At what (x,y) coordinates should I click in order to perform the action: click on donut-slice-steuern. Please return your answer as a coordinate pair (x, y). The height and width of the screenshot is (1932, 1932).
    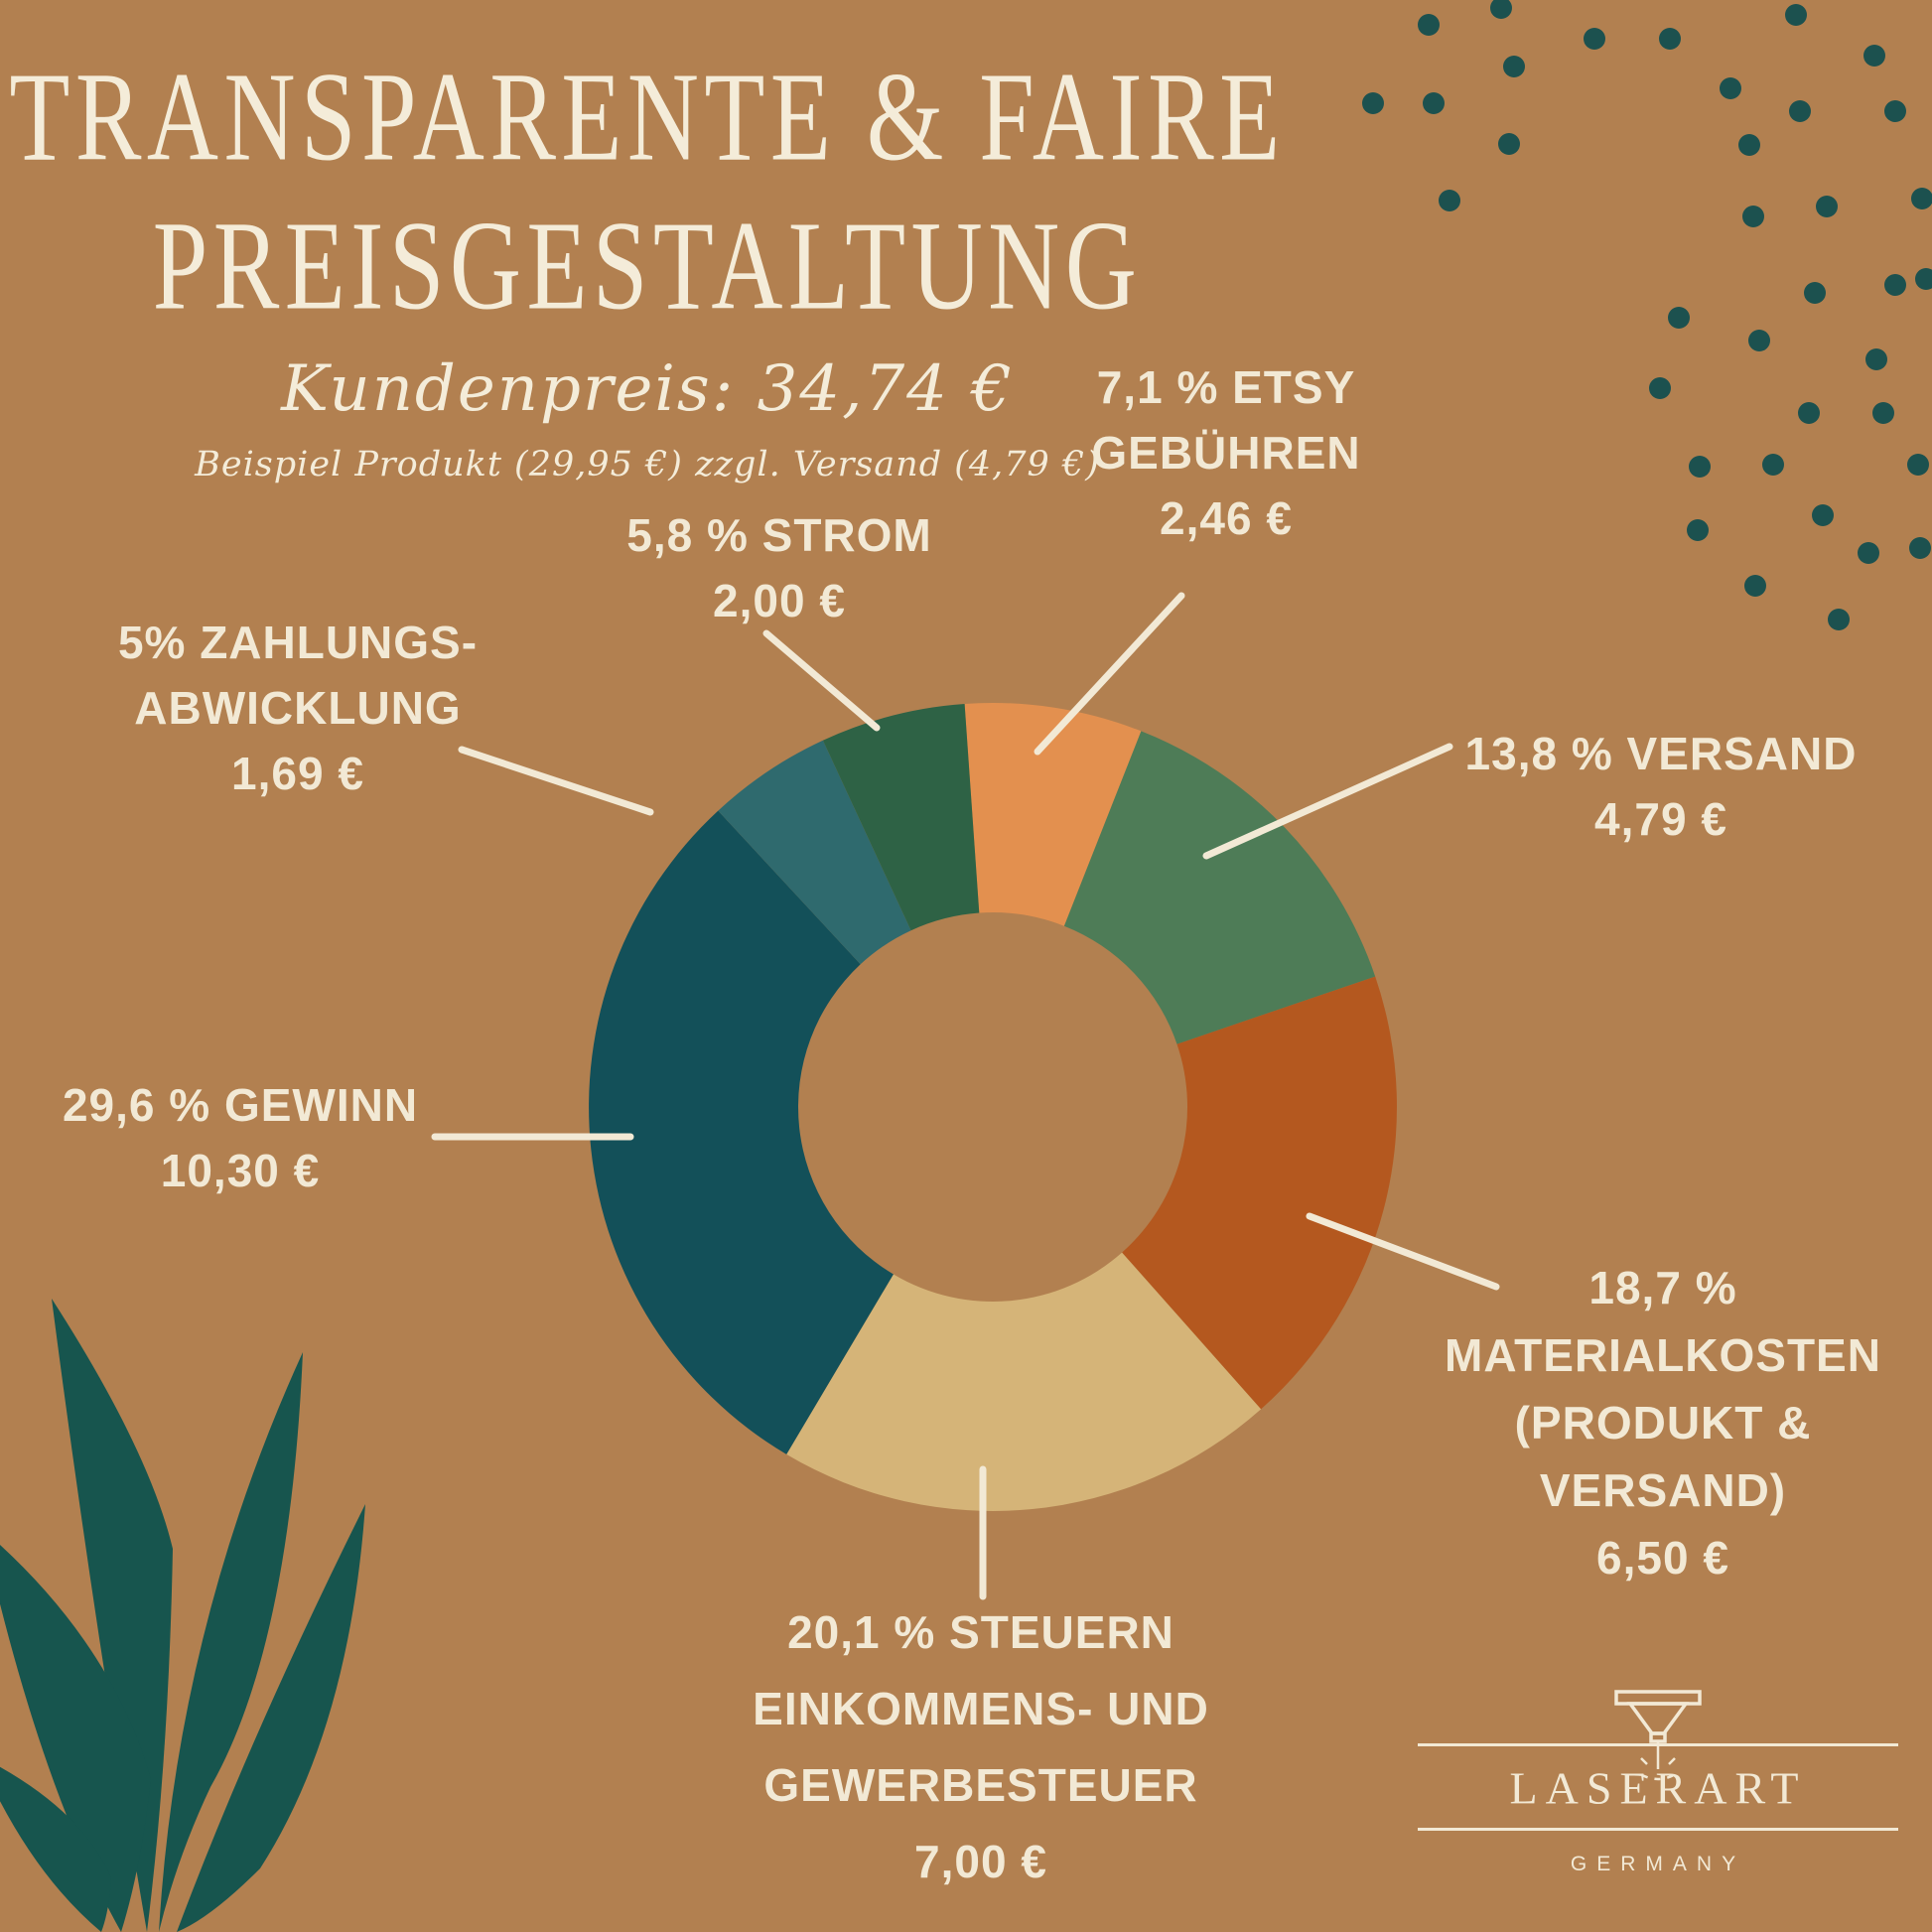
    Looking at the image, I should click on (1024, 1382).